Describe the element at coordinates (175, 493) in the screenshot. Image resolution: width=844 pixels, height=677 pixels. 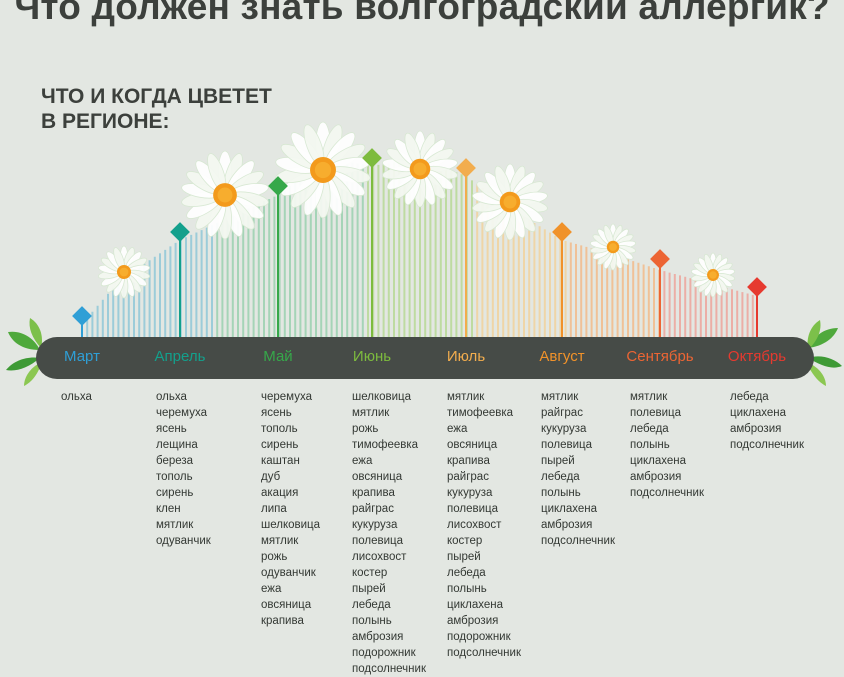
I see `plant-item: сирень` at that location.